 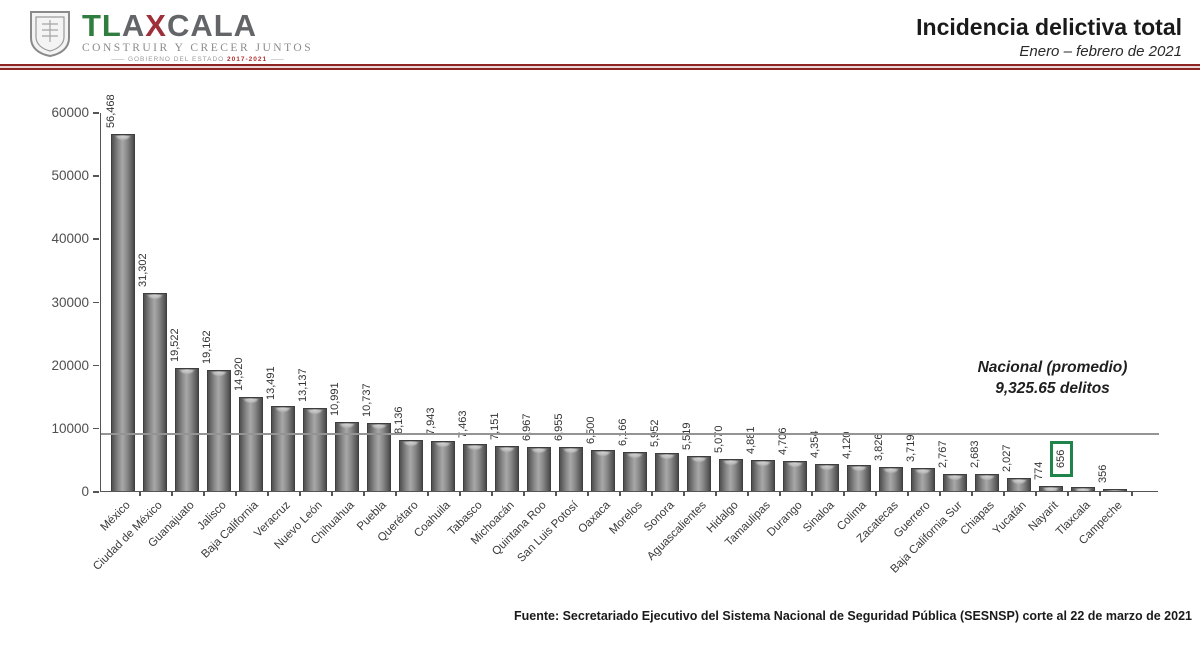 I want to click on y-tick-label: 40000, so click(x=70, y=238).